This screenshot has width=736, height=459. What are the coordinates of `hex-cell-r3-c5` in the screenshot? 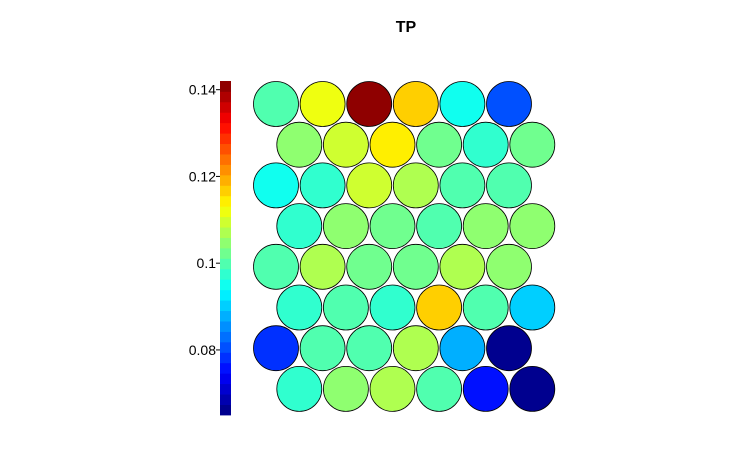 It's located at (532, 226).